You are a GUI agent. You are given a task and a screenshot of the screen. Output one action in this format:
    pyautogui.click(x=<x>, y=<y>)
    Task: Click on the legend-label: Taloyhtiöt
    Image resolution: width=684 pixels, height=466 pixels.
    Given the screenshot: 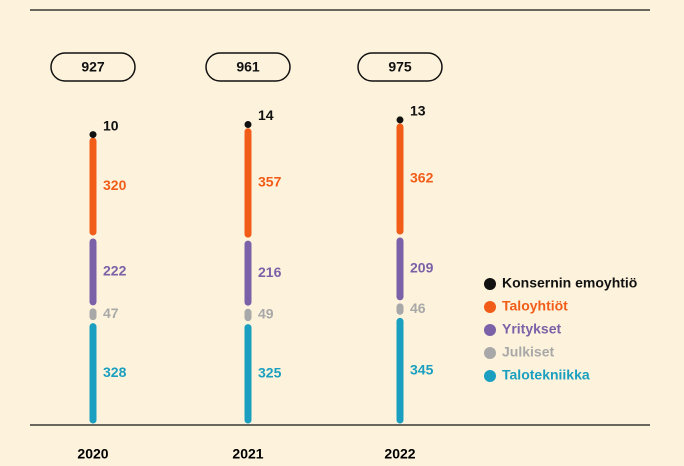 What is the action you would take?
    pyautogui.click(x=535, y=306)
    